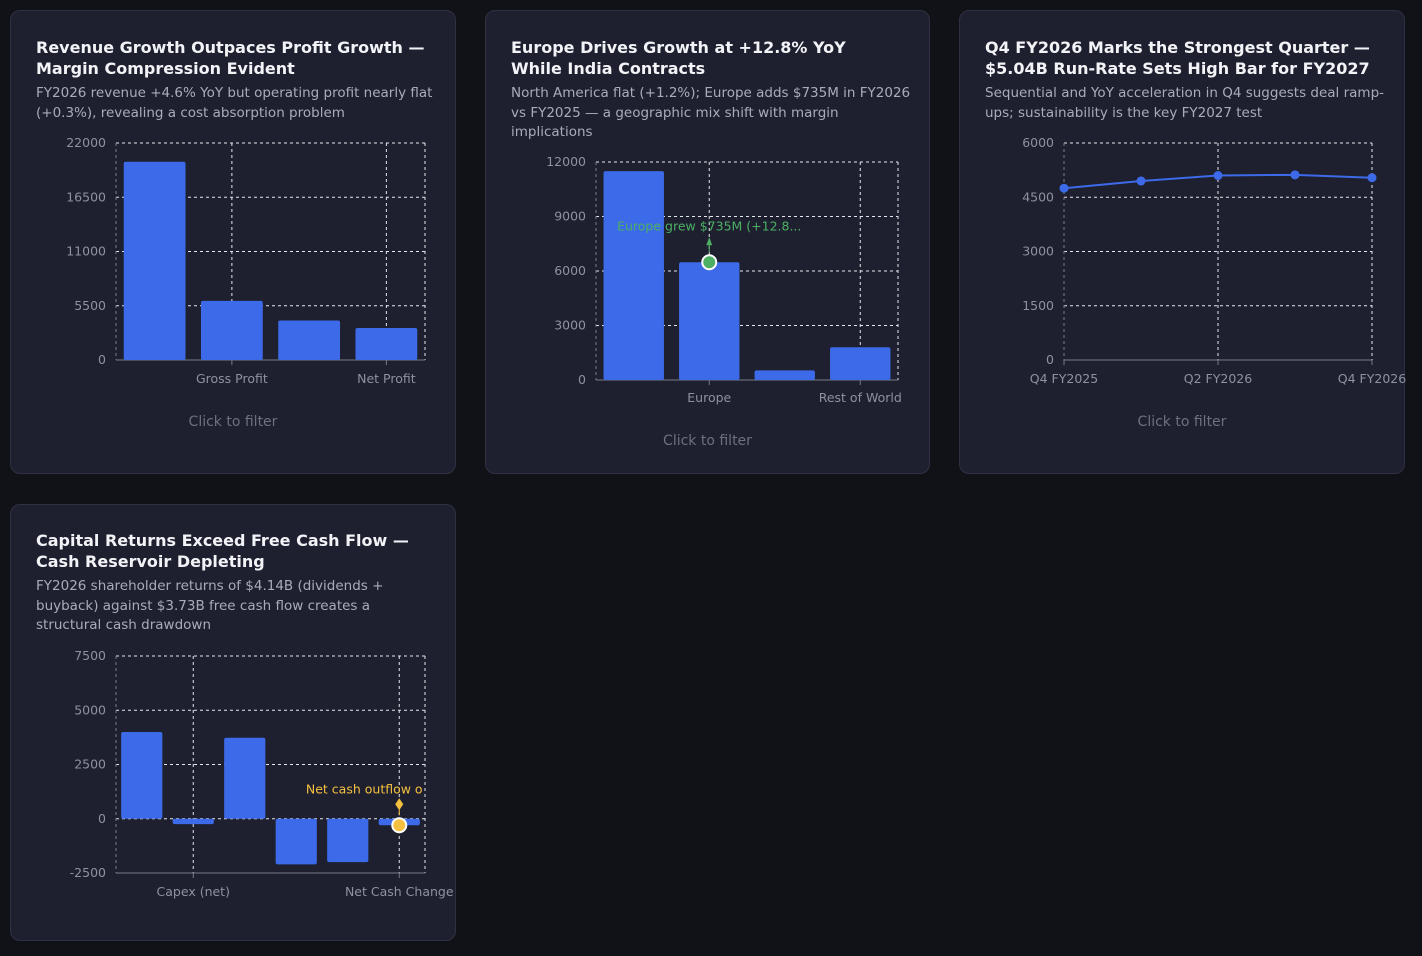  What do you see at coordinates (364, 788) in the screenshot?
I see `annotation-label: Net cash outflow o` at bounding box center [364, 788].